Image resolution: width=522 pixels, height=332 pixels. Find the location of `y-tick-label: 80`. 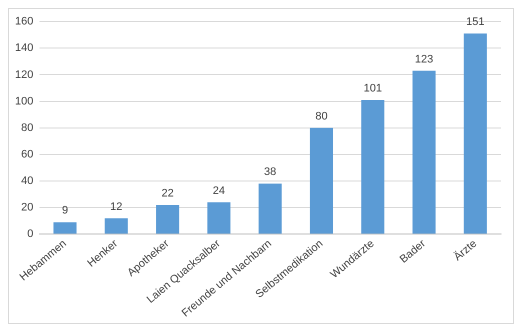

y-tick-label: 80 is located at coordinates (27, 128).